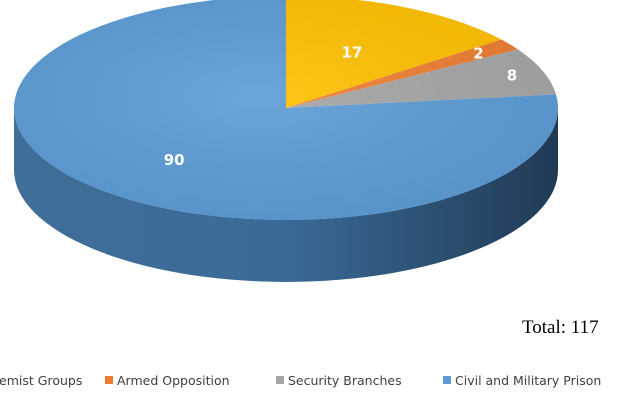  What do you see at coordinates (174, 160) in the screenshot?
I see `data-label-civil-military-prison: 90` at bounding box center [174, 160].